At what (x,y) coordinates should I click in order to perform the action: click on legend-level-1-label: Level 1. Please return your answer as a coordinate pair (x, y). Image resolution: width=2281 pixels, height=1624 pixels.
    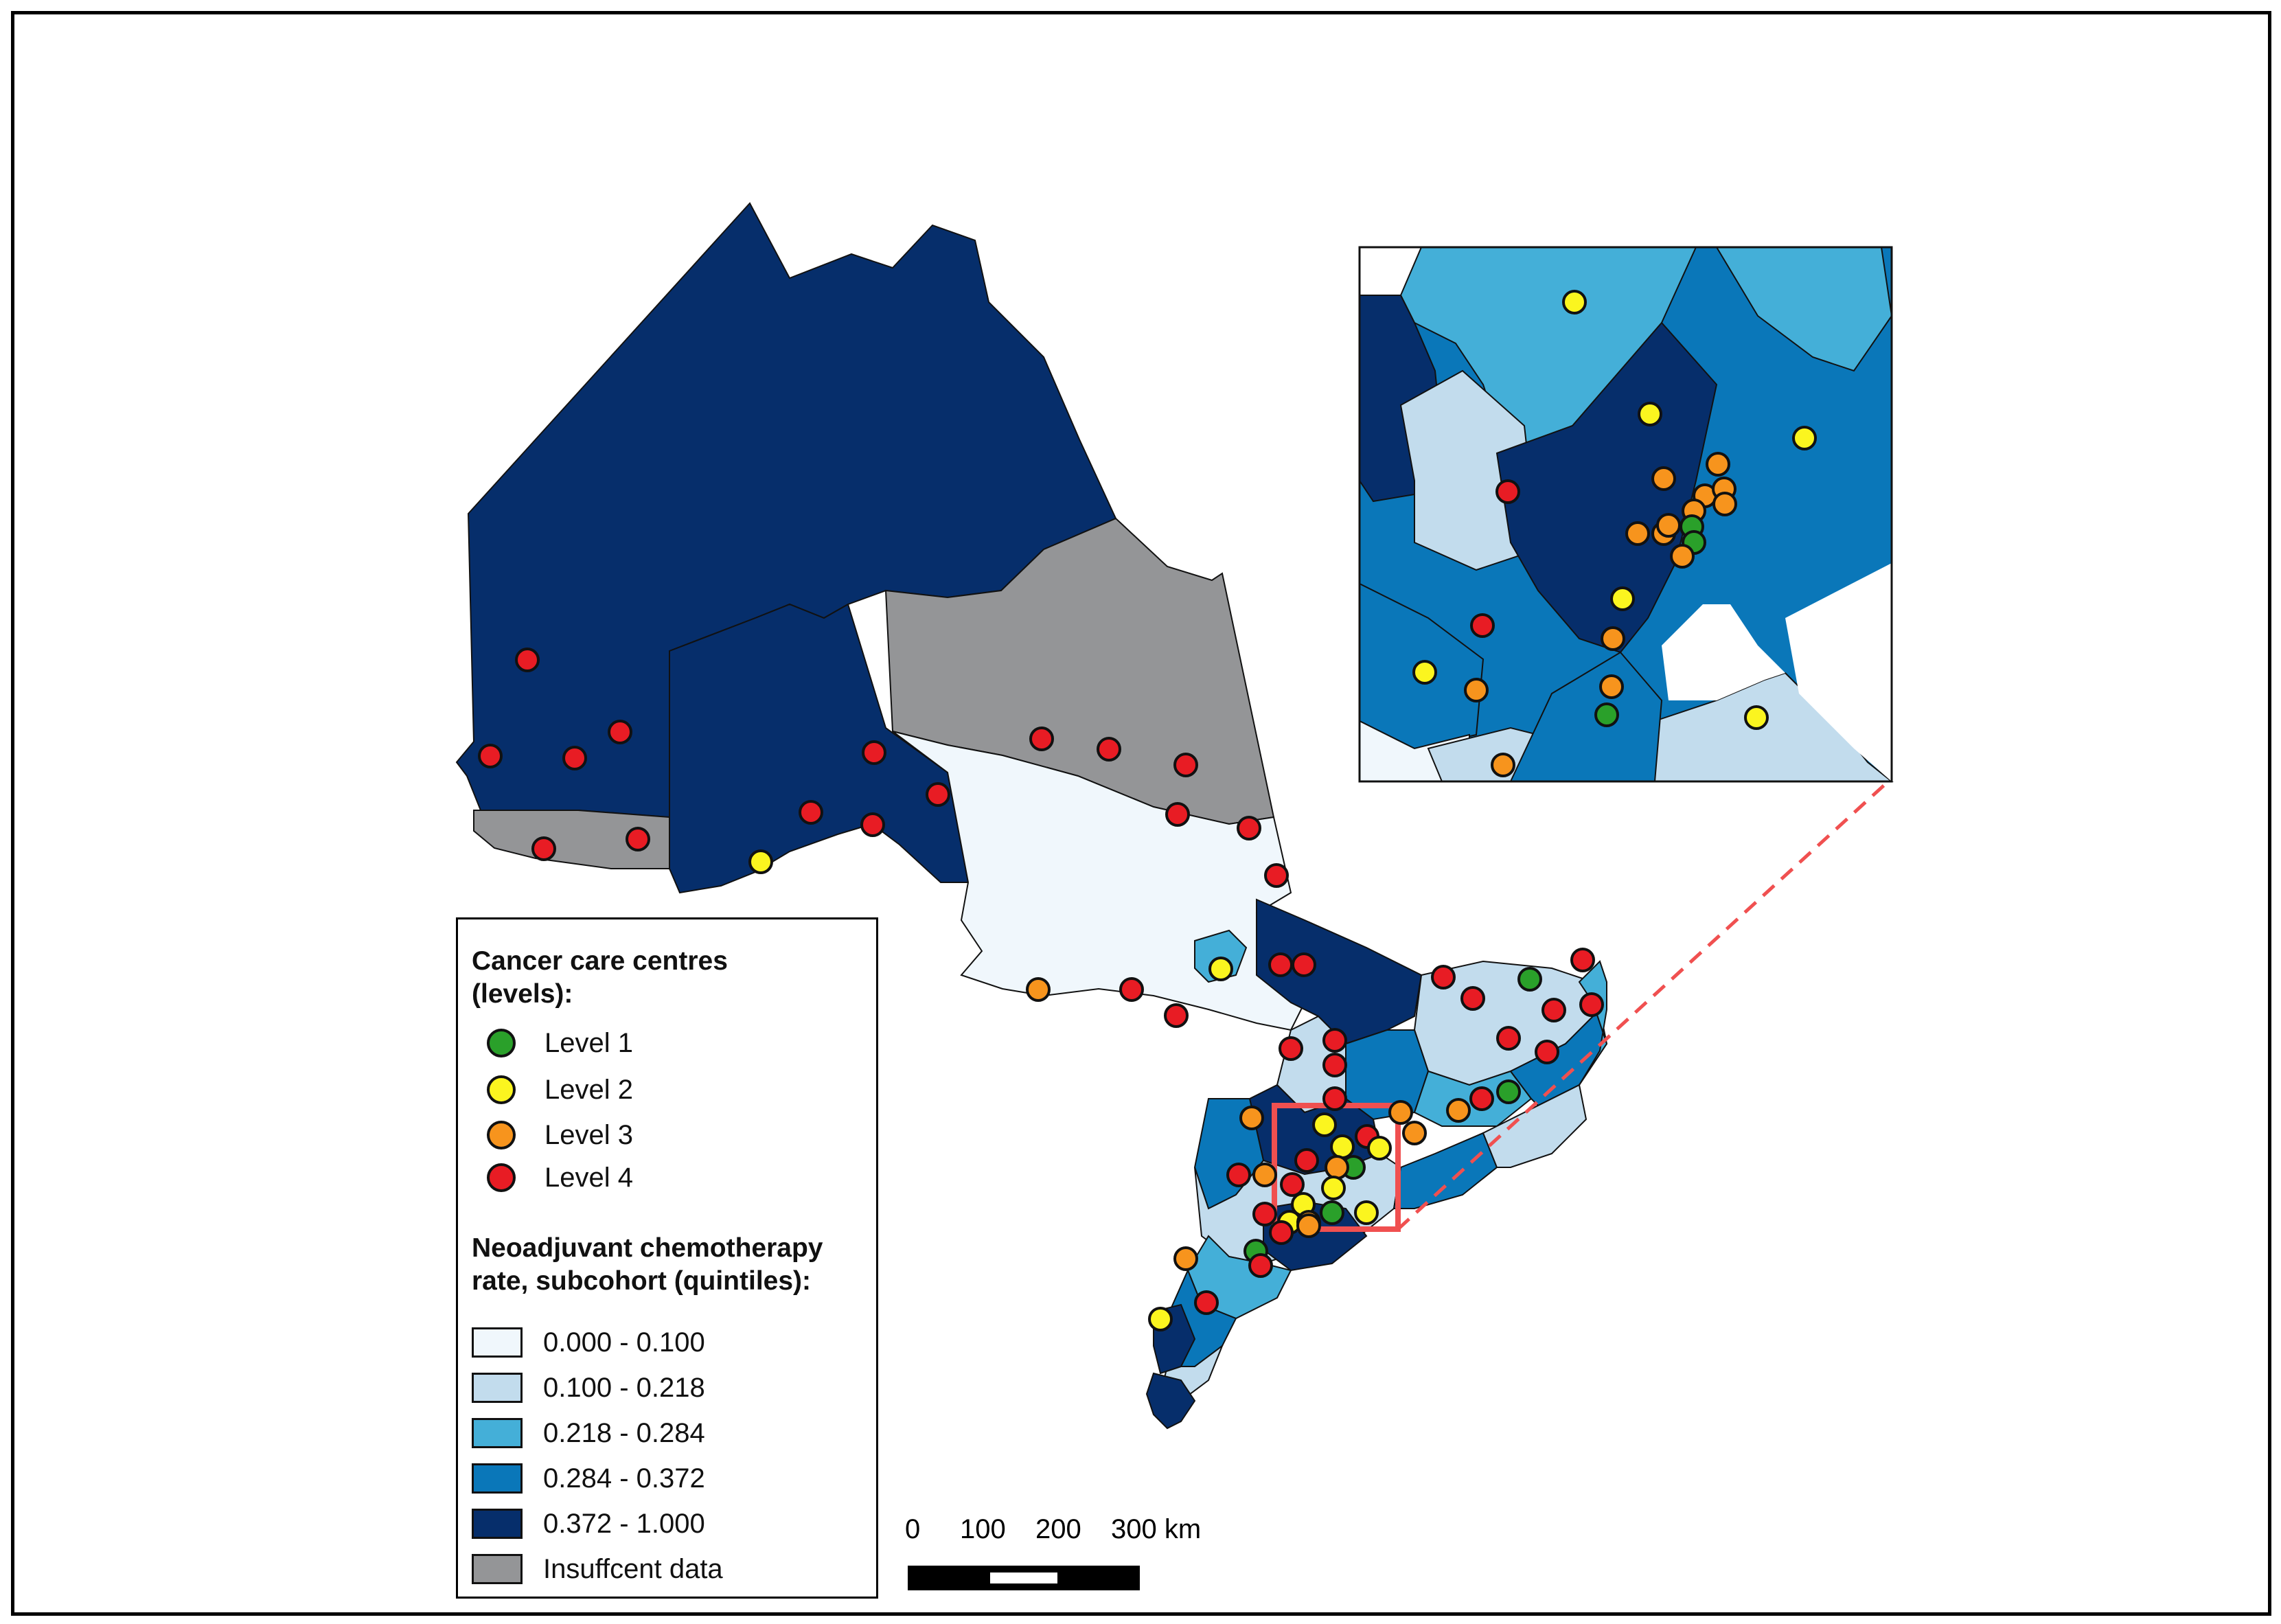
    Looking at the image, I should click on (589, 1042).